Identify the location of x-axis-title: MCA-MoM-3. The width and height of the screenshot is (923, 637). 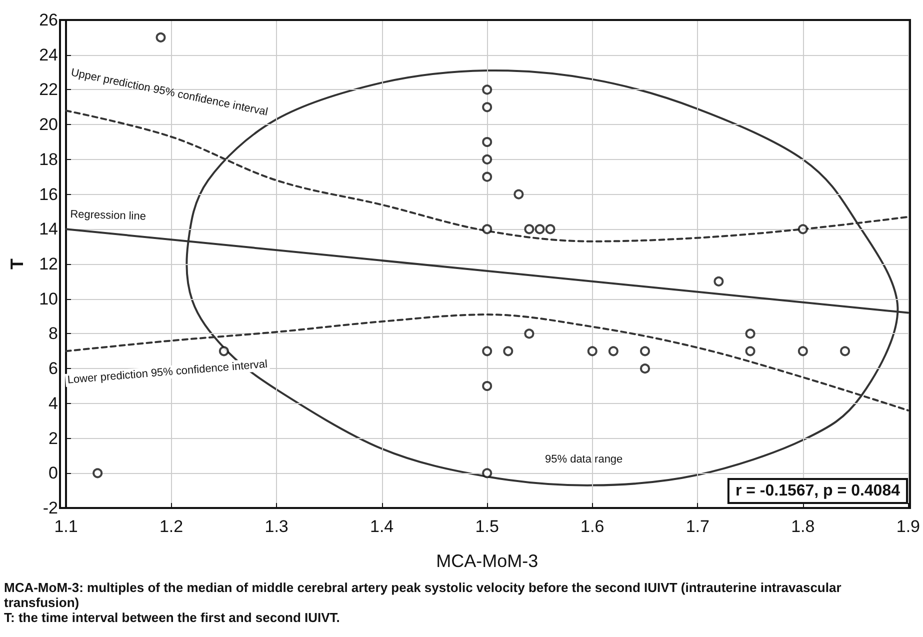
(487, 561).